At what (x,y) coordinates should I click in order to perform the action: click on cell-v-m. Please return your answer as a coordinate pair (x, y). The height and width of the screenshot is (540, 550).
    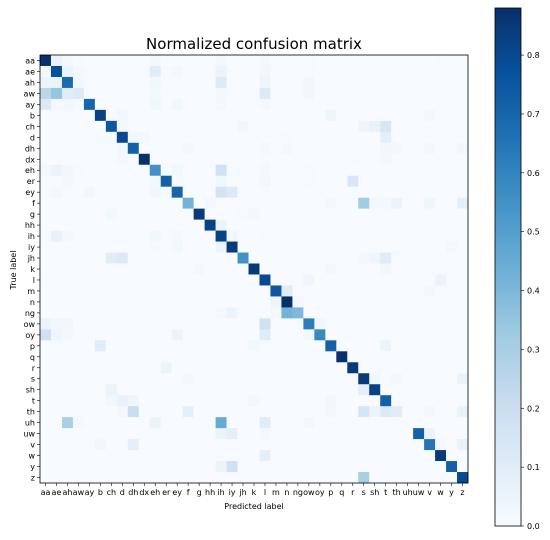
    Looking at the image, I should click on (276, 445).